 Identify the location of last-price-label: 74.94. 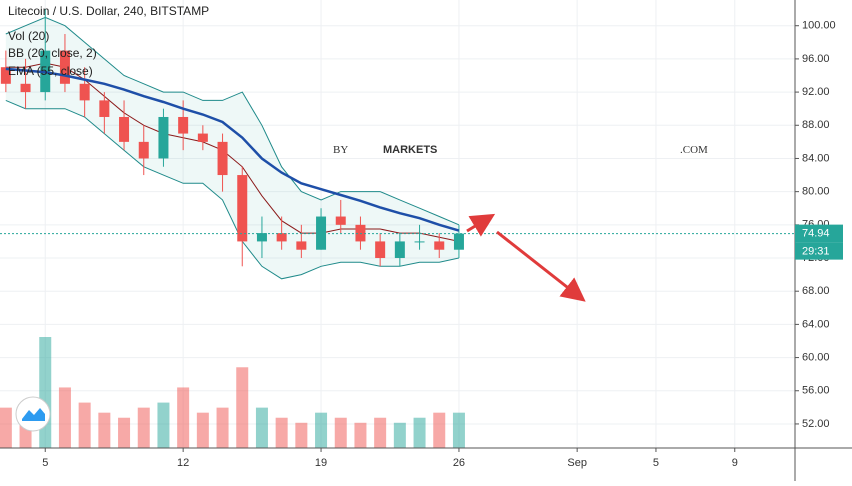
(816, 234).